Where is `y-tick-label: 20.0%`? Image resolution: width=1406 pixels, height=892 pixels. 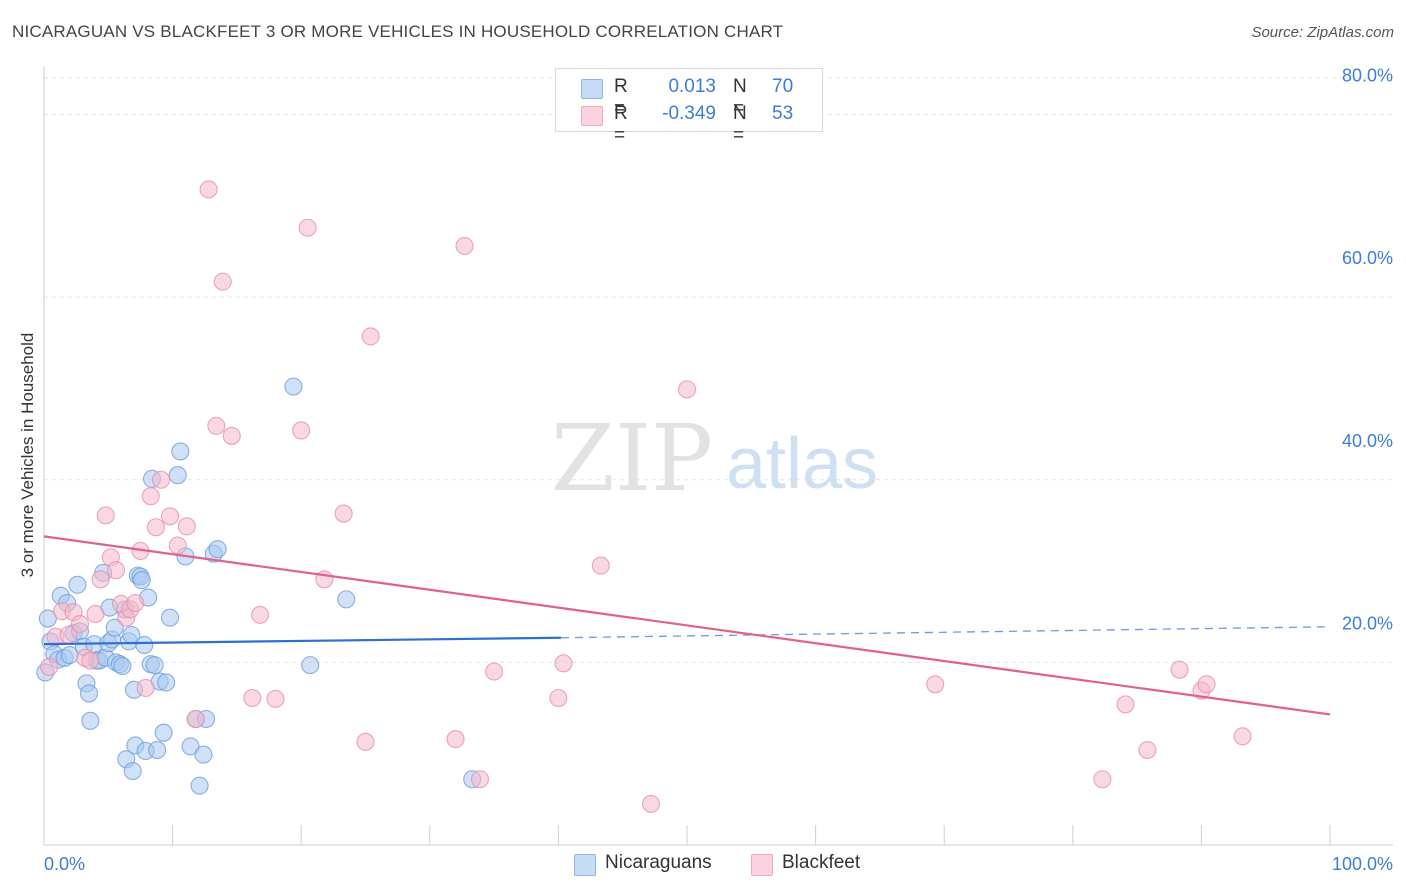
y-tick-label: 20.0% is located at coordinates (1367, 623).